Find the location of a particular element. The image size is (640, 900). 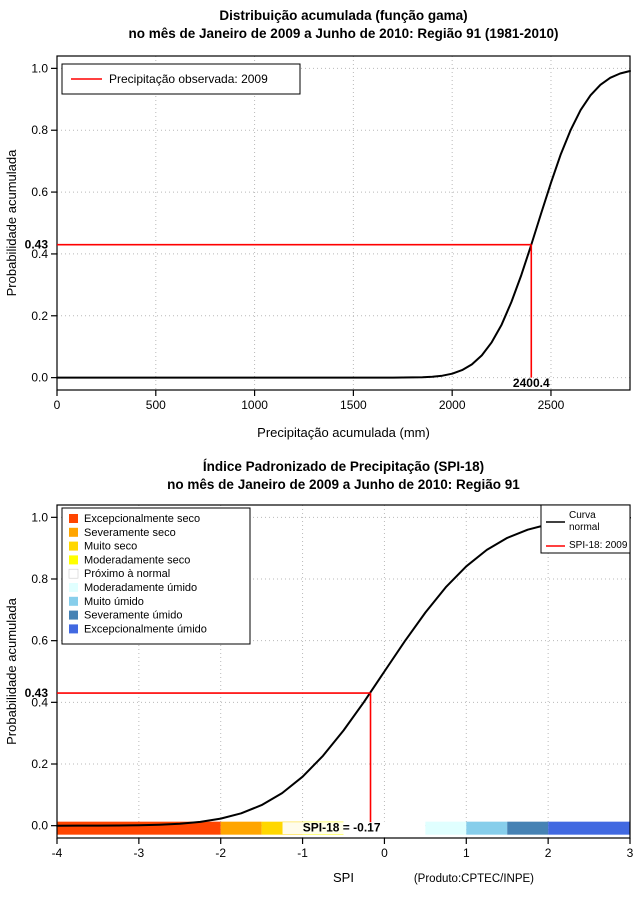

x-axis-label: SPI is located at coordinates (343, 877).